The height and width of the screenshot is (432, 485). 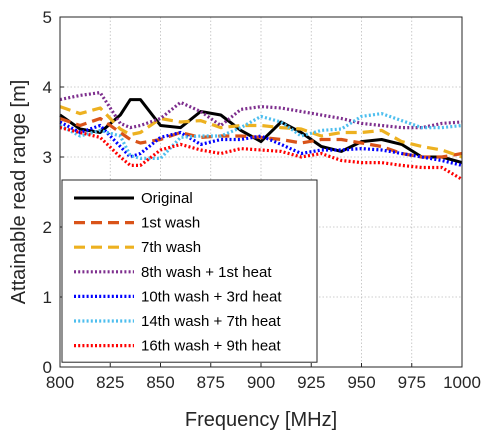 What do you see at coordinates (211, 296) in the screenshot?
I see `legend-label: 10th wash + 3rd heat` at bounding box center [211, 296].